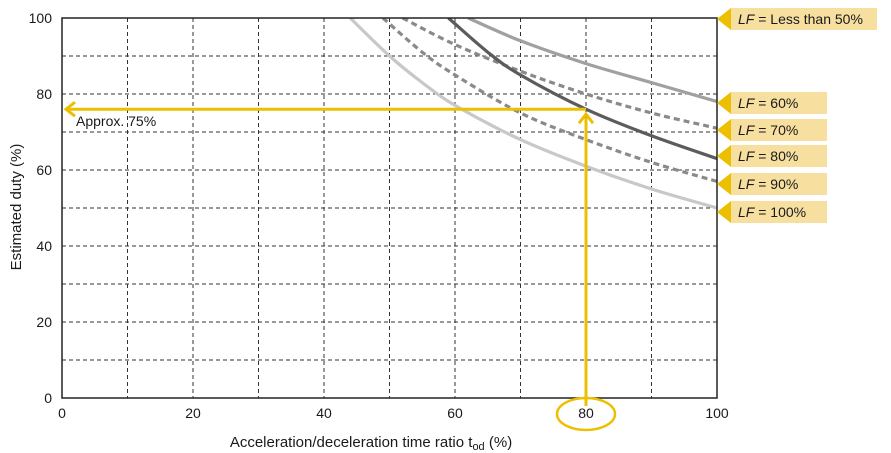 The width and height of the screenshot is (891, 453). Describe the element at coordinates (455, 413) in the screenshot. I see `x-tick-label: 60` at that location.